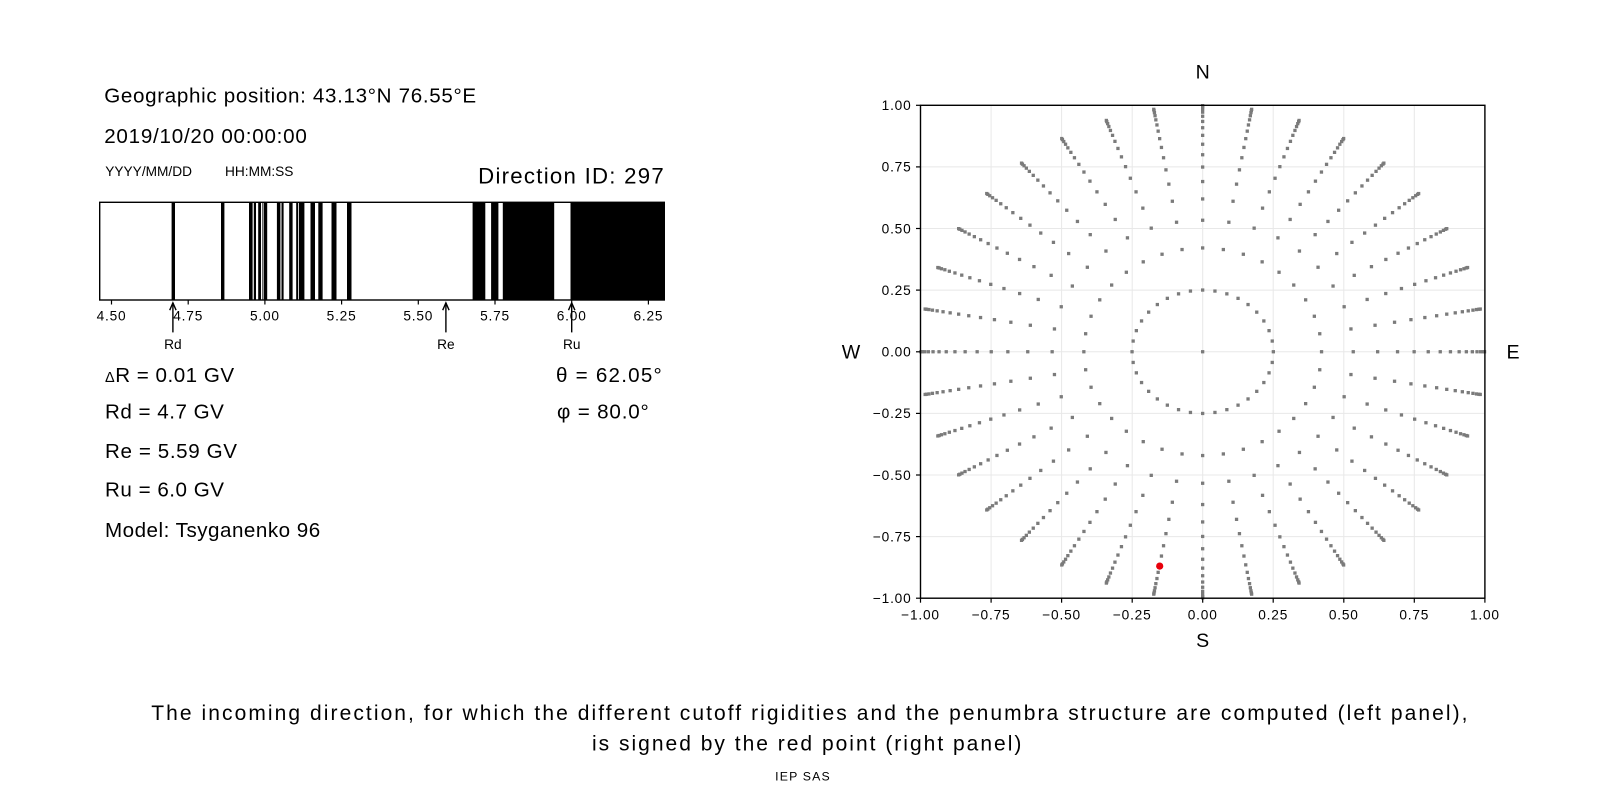  I want to click on svg-text:Geographic position: 43.13°N 7: Geographic position: 43.13°N 76.55°E, so click(290, 96).